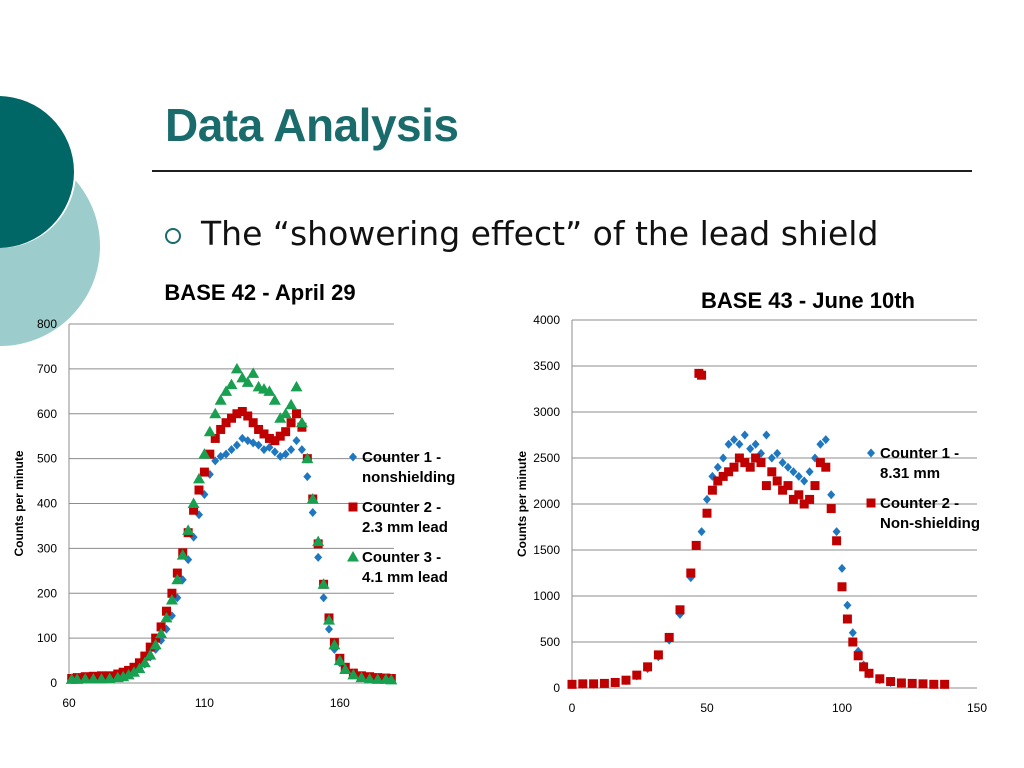  I want to click on legend-marker, so click(353, 457).